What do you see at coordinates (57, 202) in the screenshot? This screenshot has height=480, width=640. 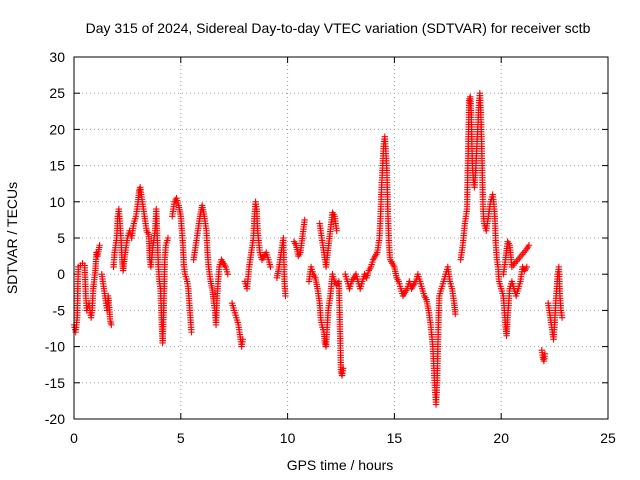 I see `y-tick-label: 10` at bounding box center [57, 202].